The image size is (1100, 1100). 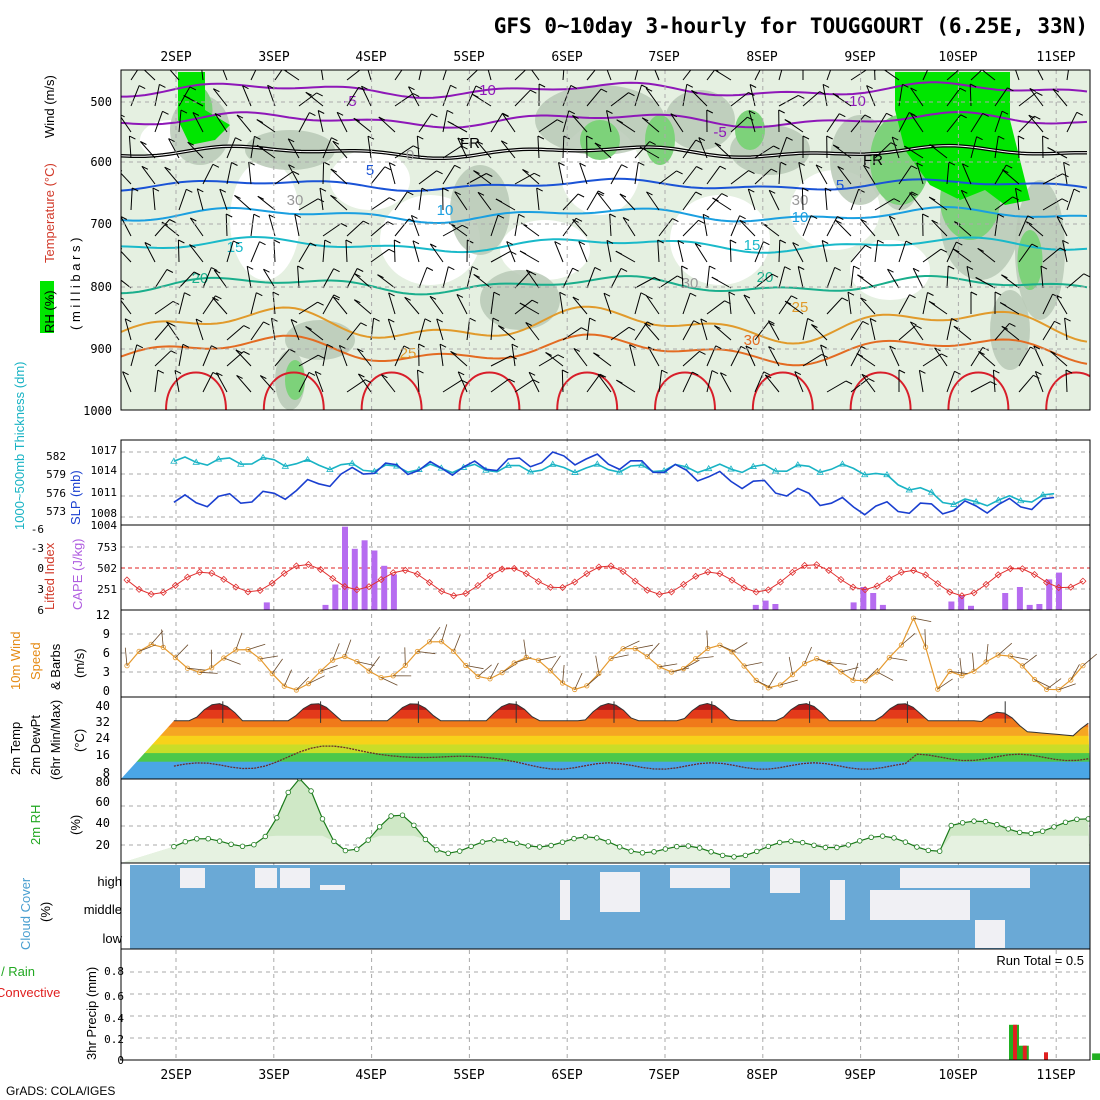 I want to click on precip-bar-total, so click(x=1096, y=1056).